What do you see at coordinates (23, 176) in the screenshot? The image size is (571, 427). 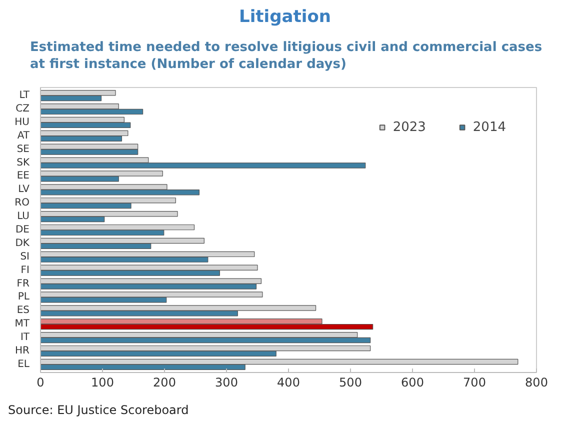 I see `y-tick-label: EE` at bounding box center [23, 176].